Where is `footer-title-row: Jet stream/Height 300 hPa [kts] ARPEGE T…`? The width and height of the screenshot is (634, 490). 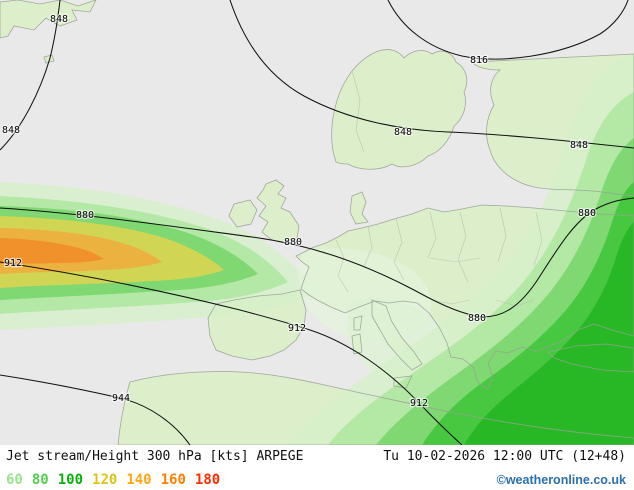 footer-title-row: Jet stream/Height 300 hPa [kts] ARPEGE T… is located at coordinates (316, 457).